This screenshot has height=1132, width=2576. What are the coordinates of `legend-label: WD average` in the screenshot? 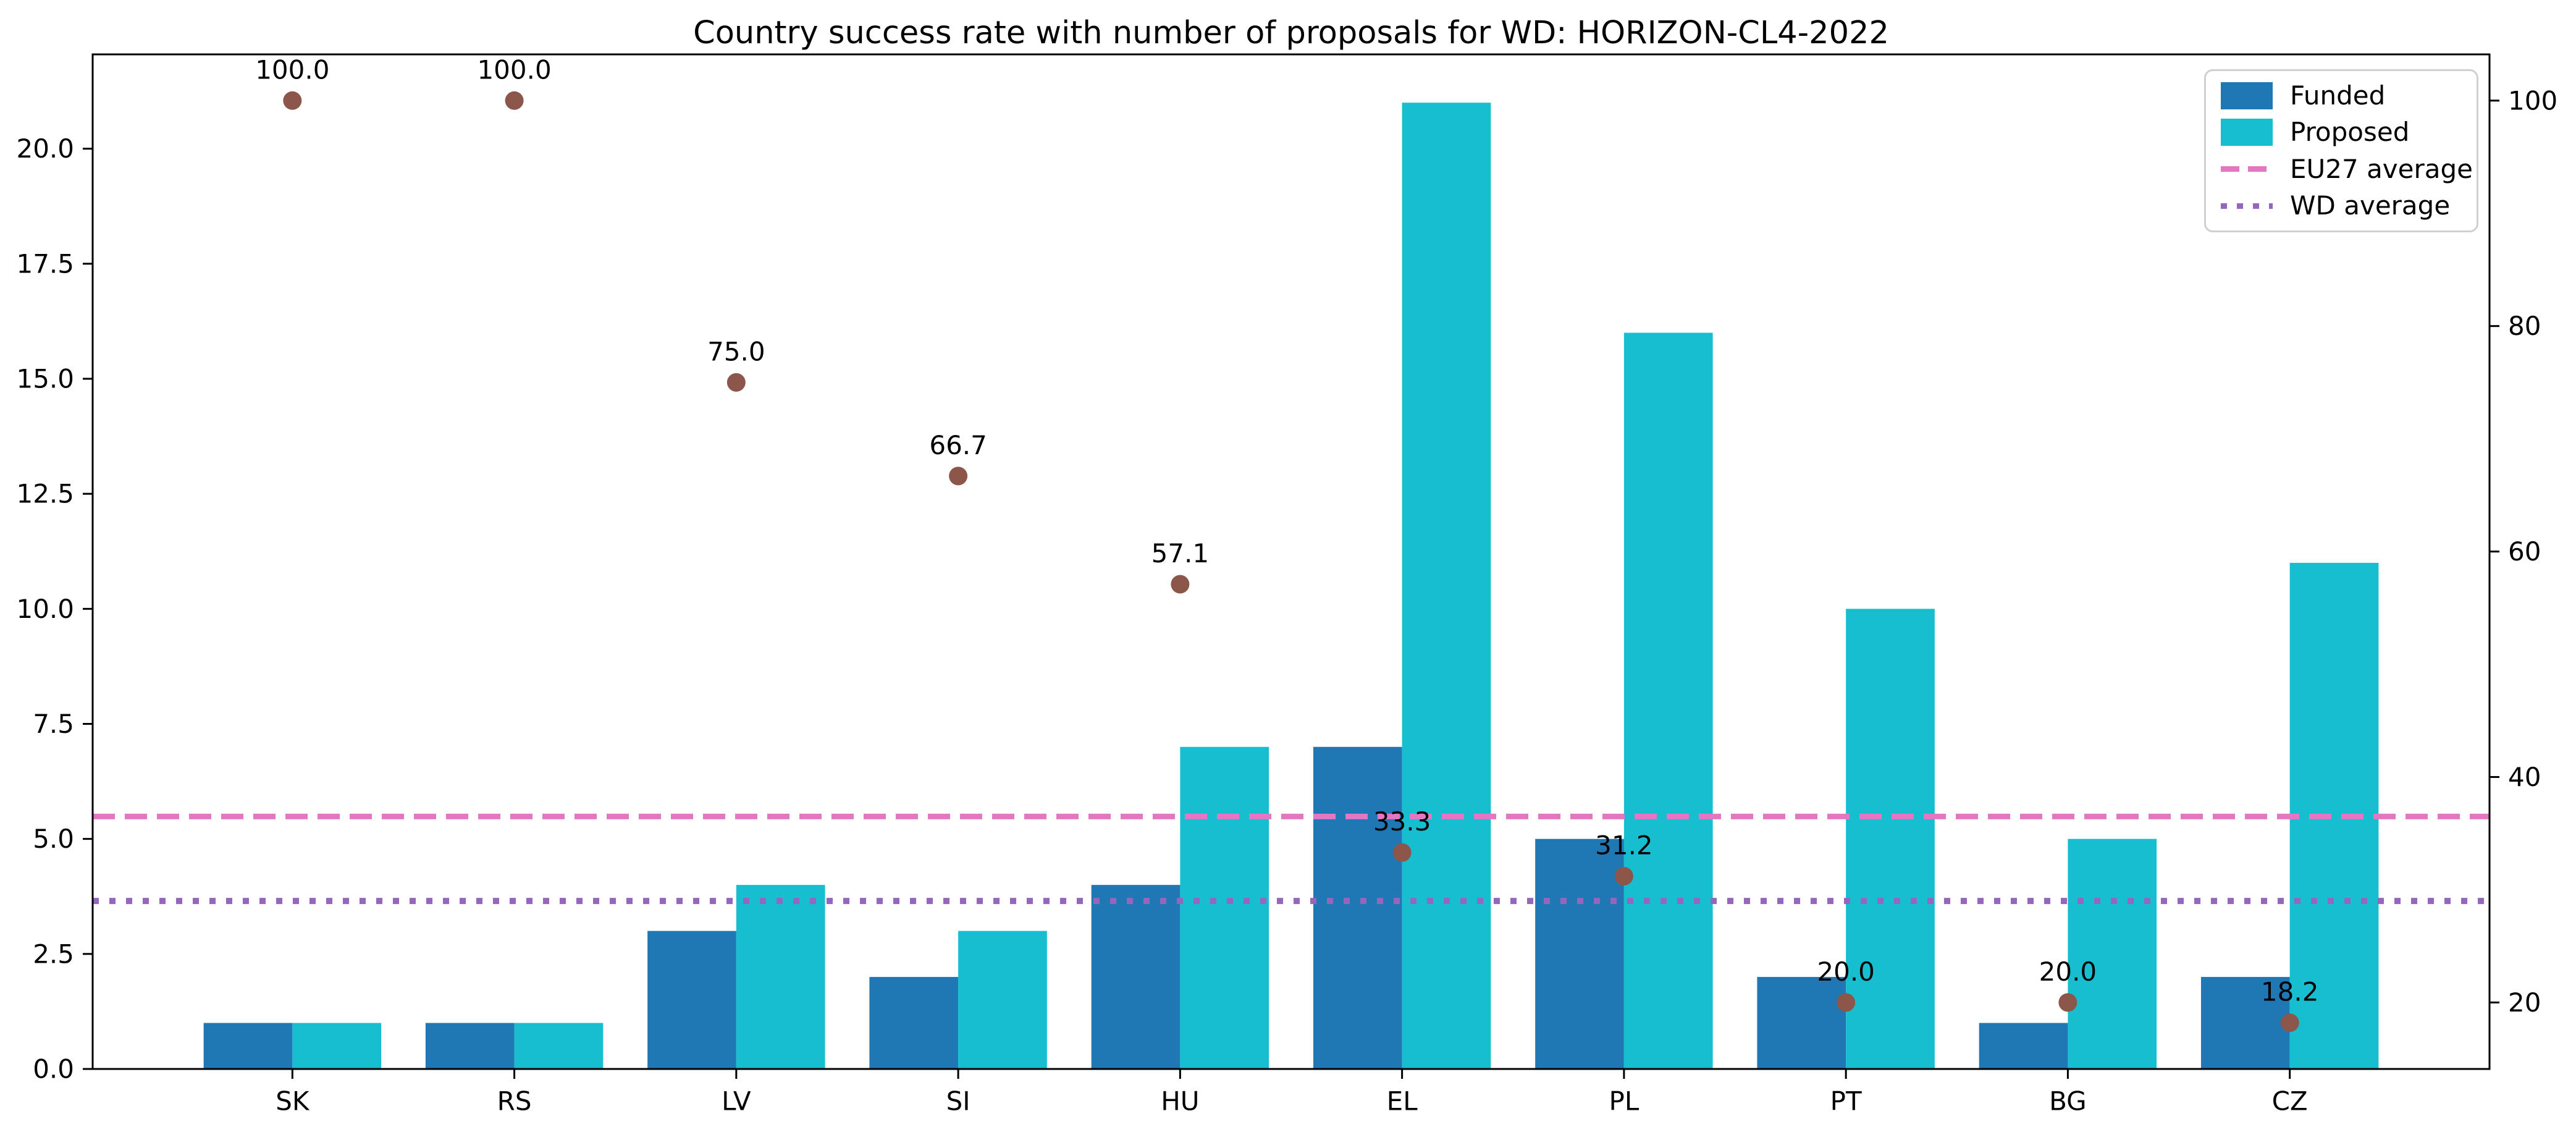 It's located at (2370, 206).